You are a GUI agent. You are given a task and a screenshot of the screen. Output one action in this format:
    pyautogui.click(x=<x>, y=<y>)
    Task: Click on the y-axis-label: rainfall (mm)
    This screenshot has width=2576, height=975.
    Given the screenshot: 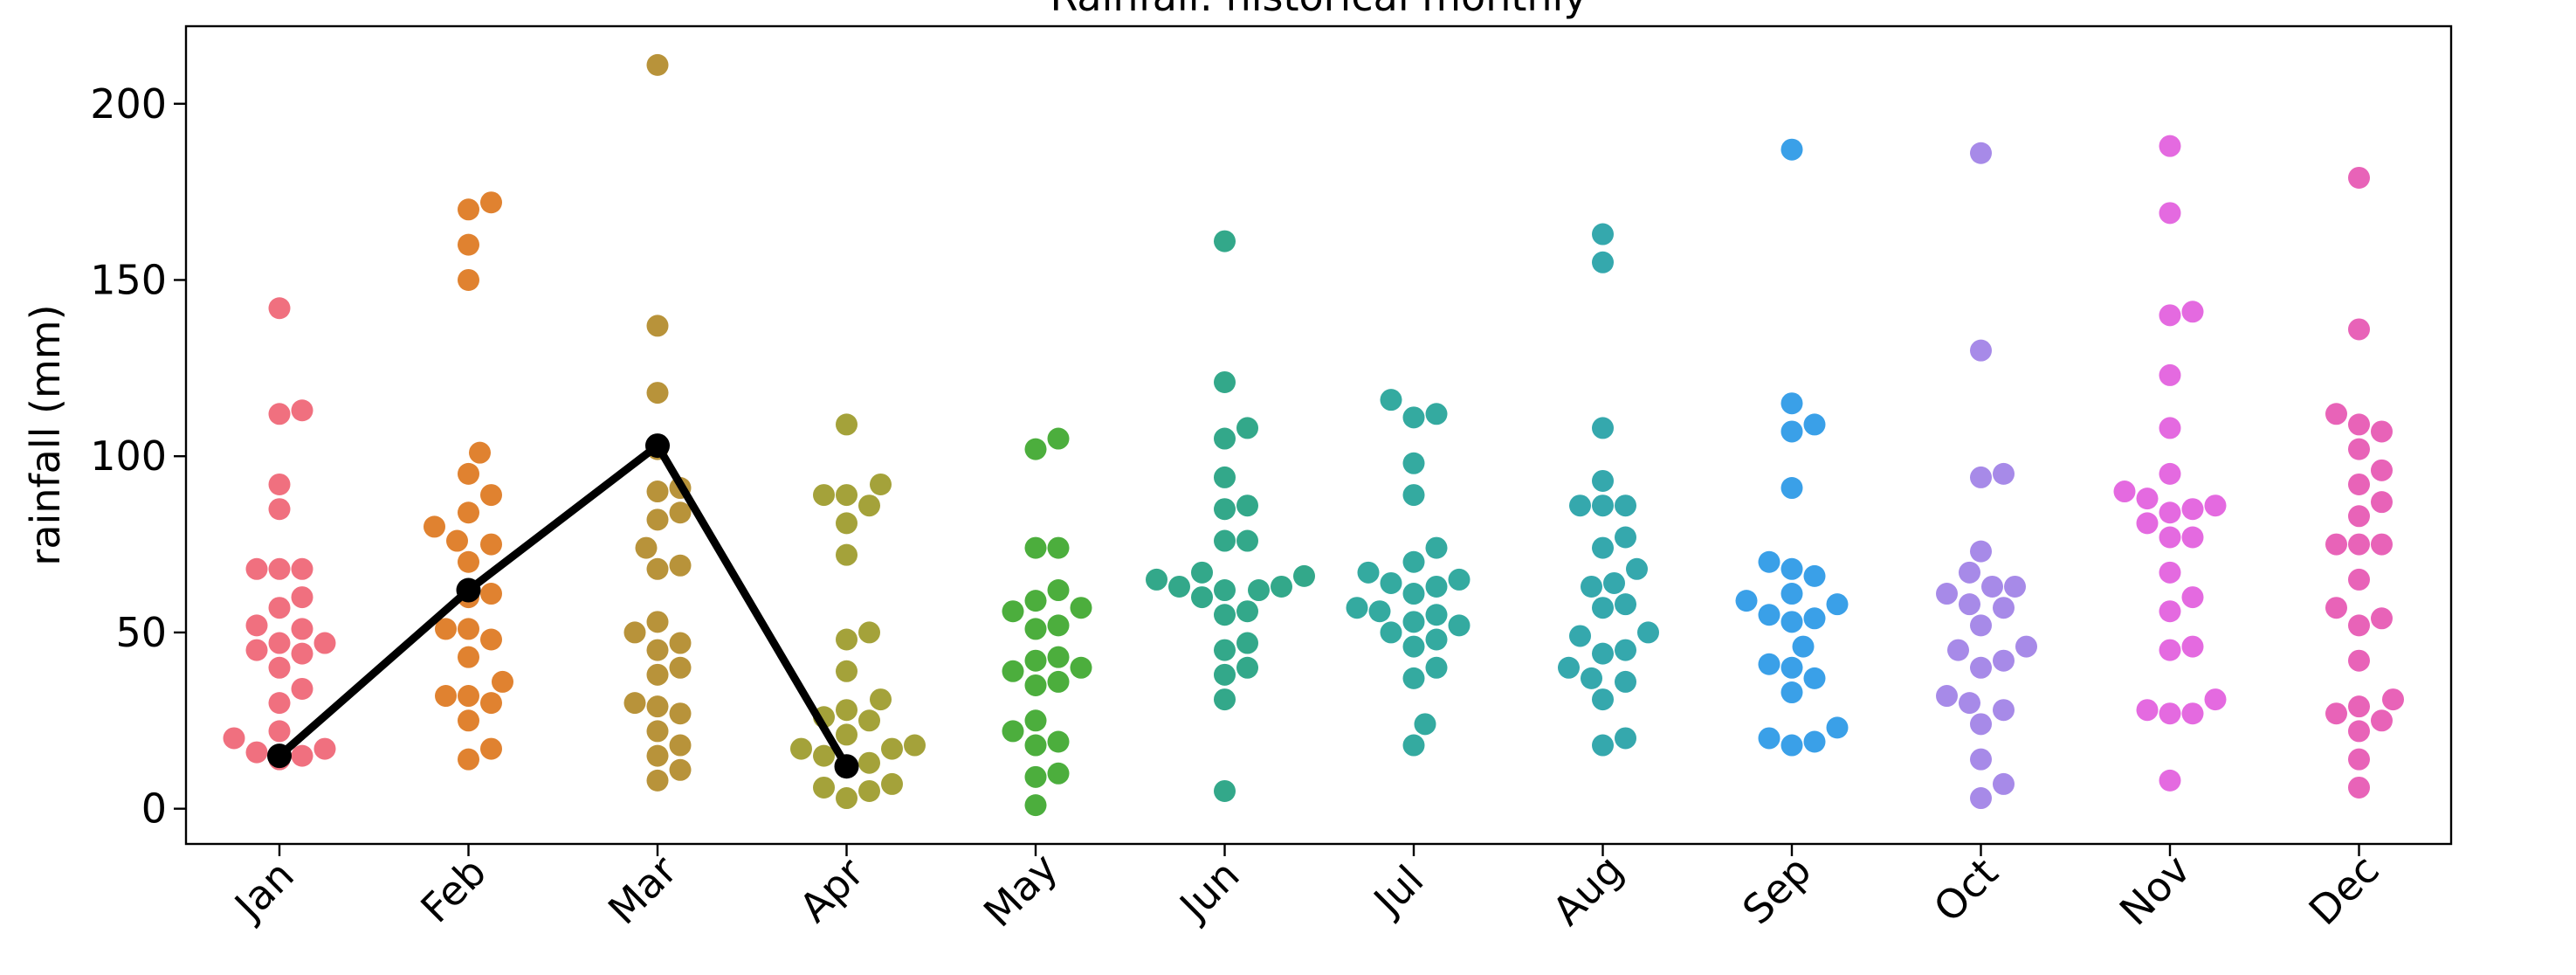 What is the action you would take?
    pyautogui.click(x=45, y=434)
    